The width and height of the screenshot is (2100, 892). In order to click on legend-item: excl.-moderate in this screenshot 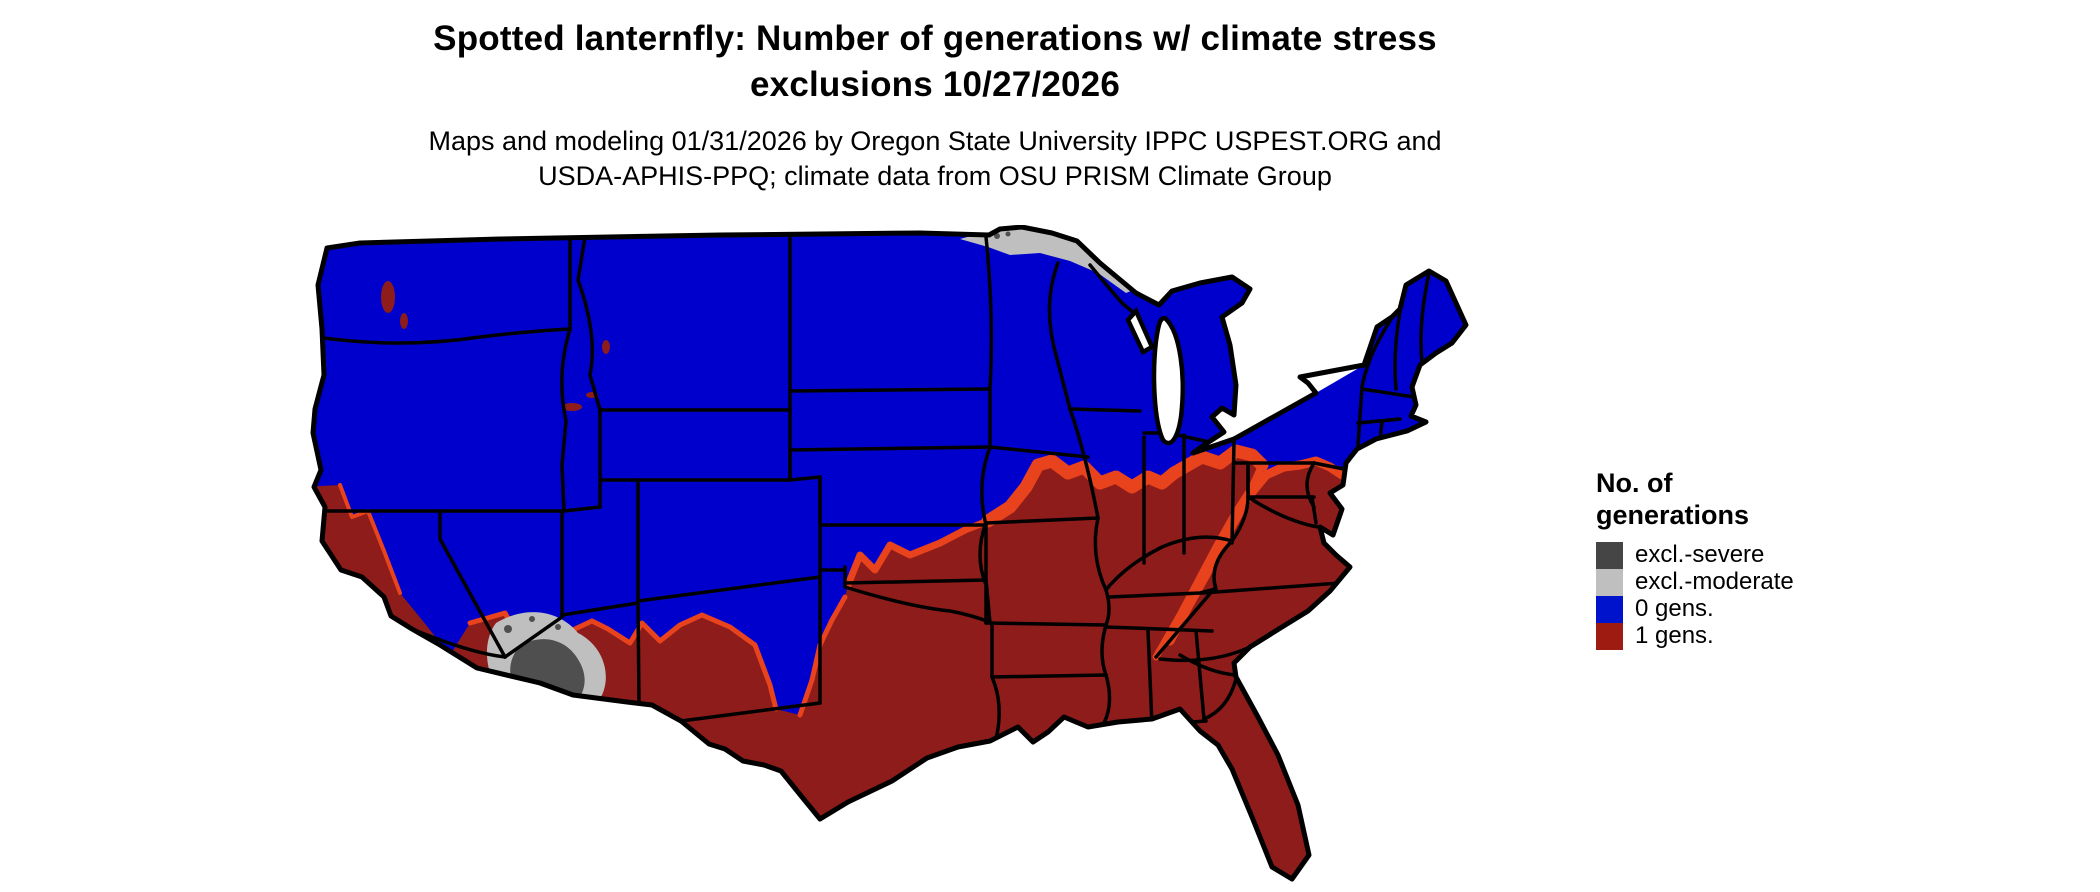, I will do `click(1761, 582)`.